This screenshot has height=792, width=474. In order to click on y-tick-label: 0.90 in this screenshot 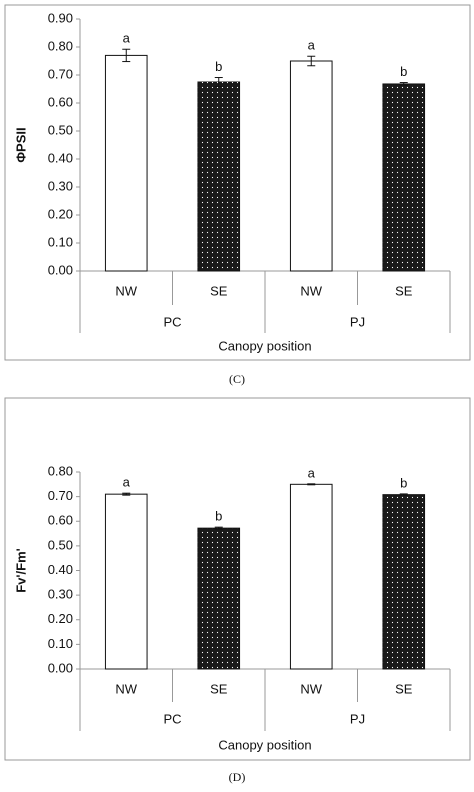, I will do `click(60, 17)`.